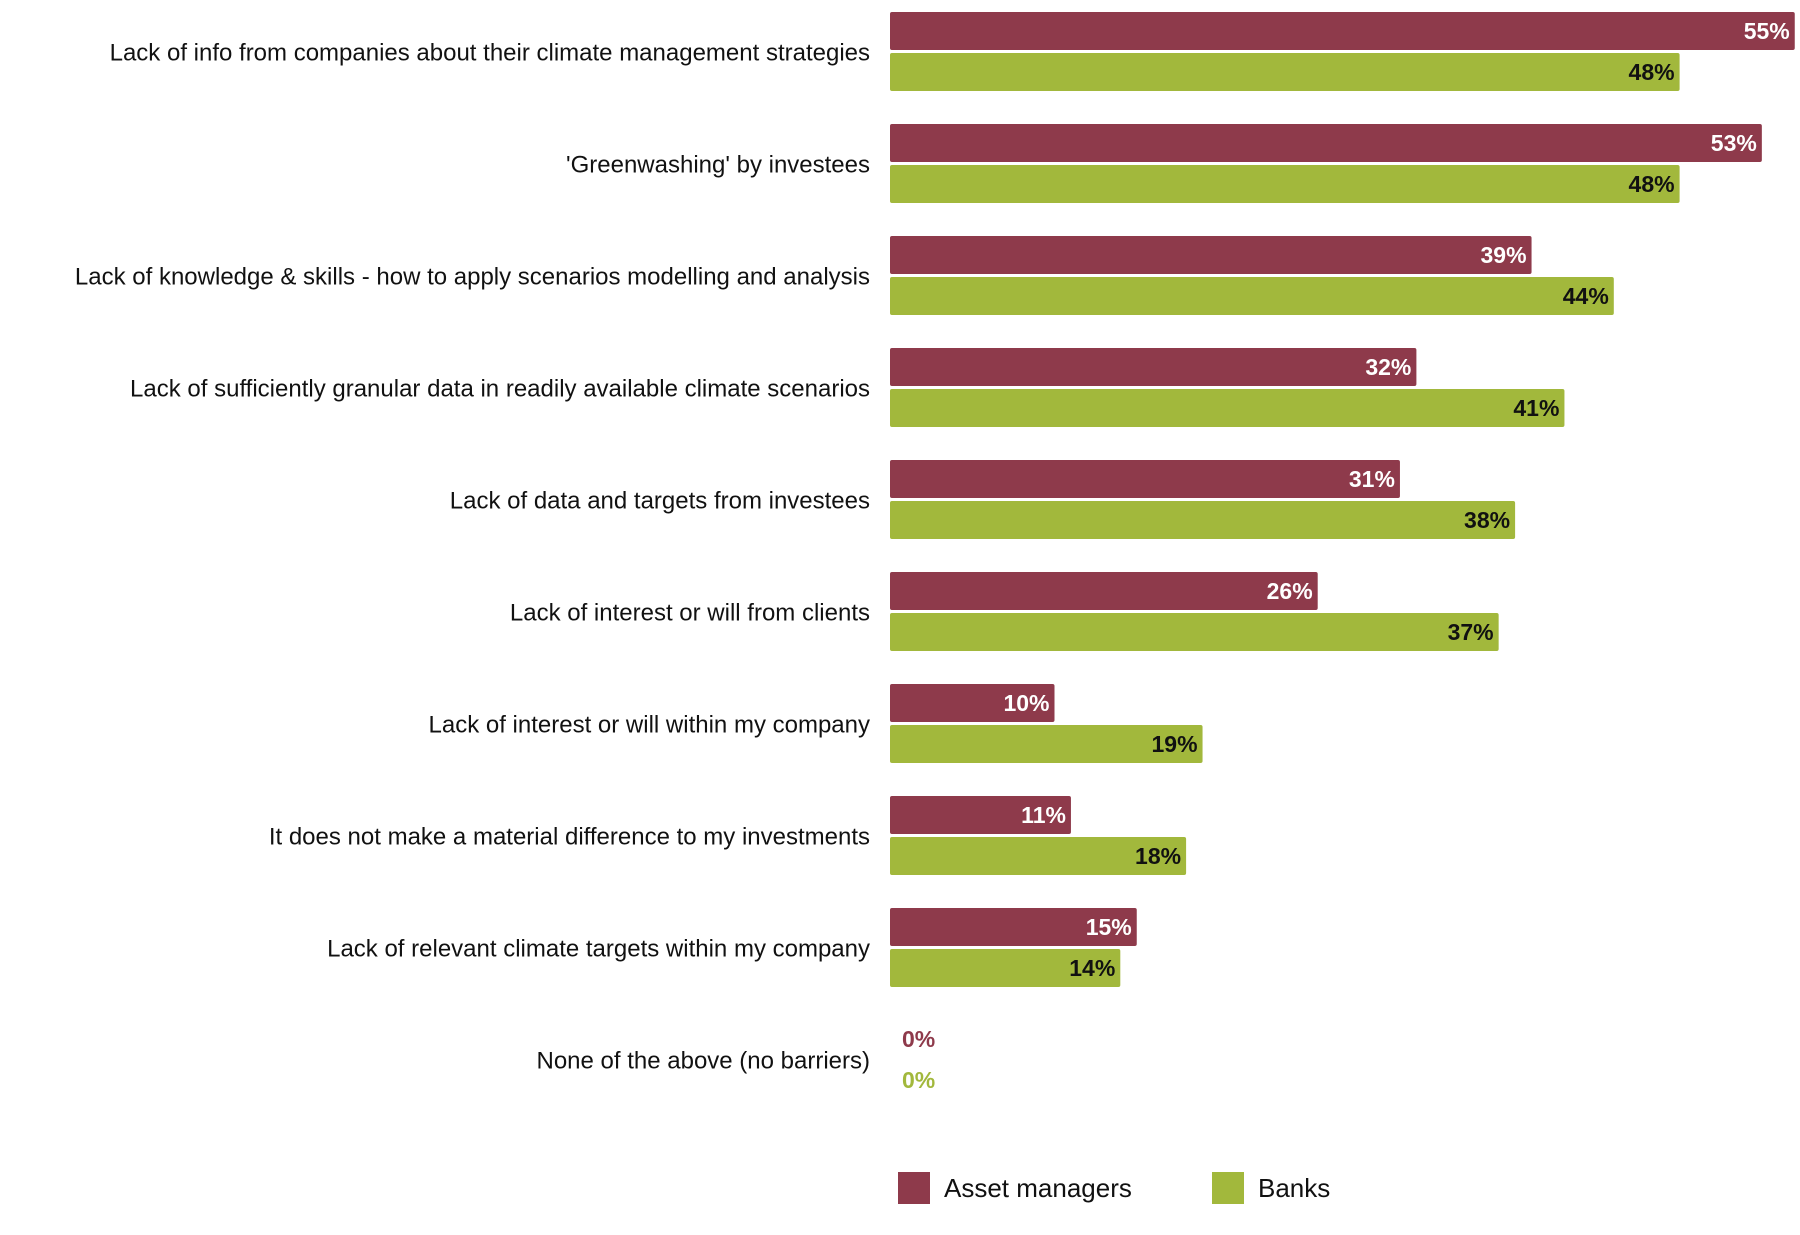  I want to click on value-label-banks: 41%, so click(1536, 408).